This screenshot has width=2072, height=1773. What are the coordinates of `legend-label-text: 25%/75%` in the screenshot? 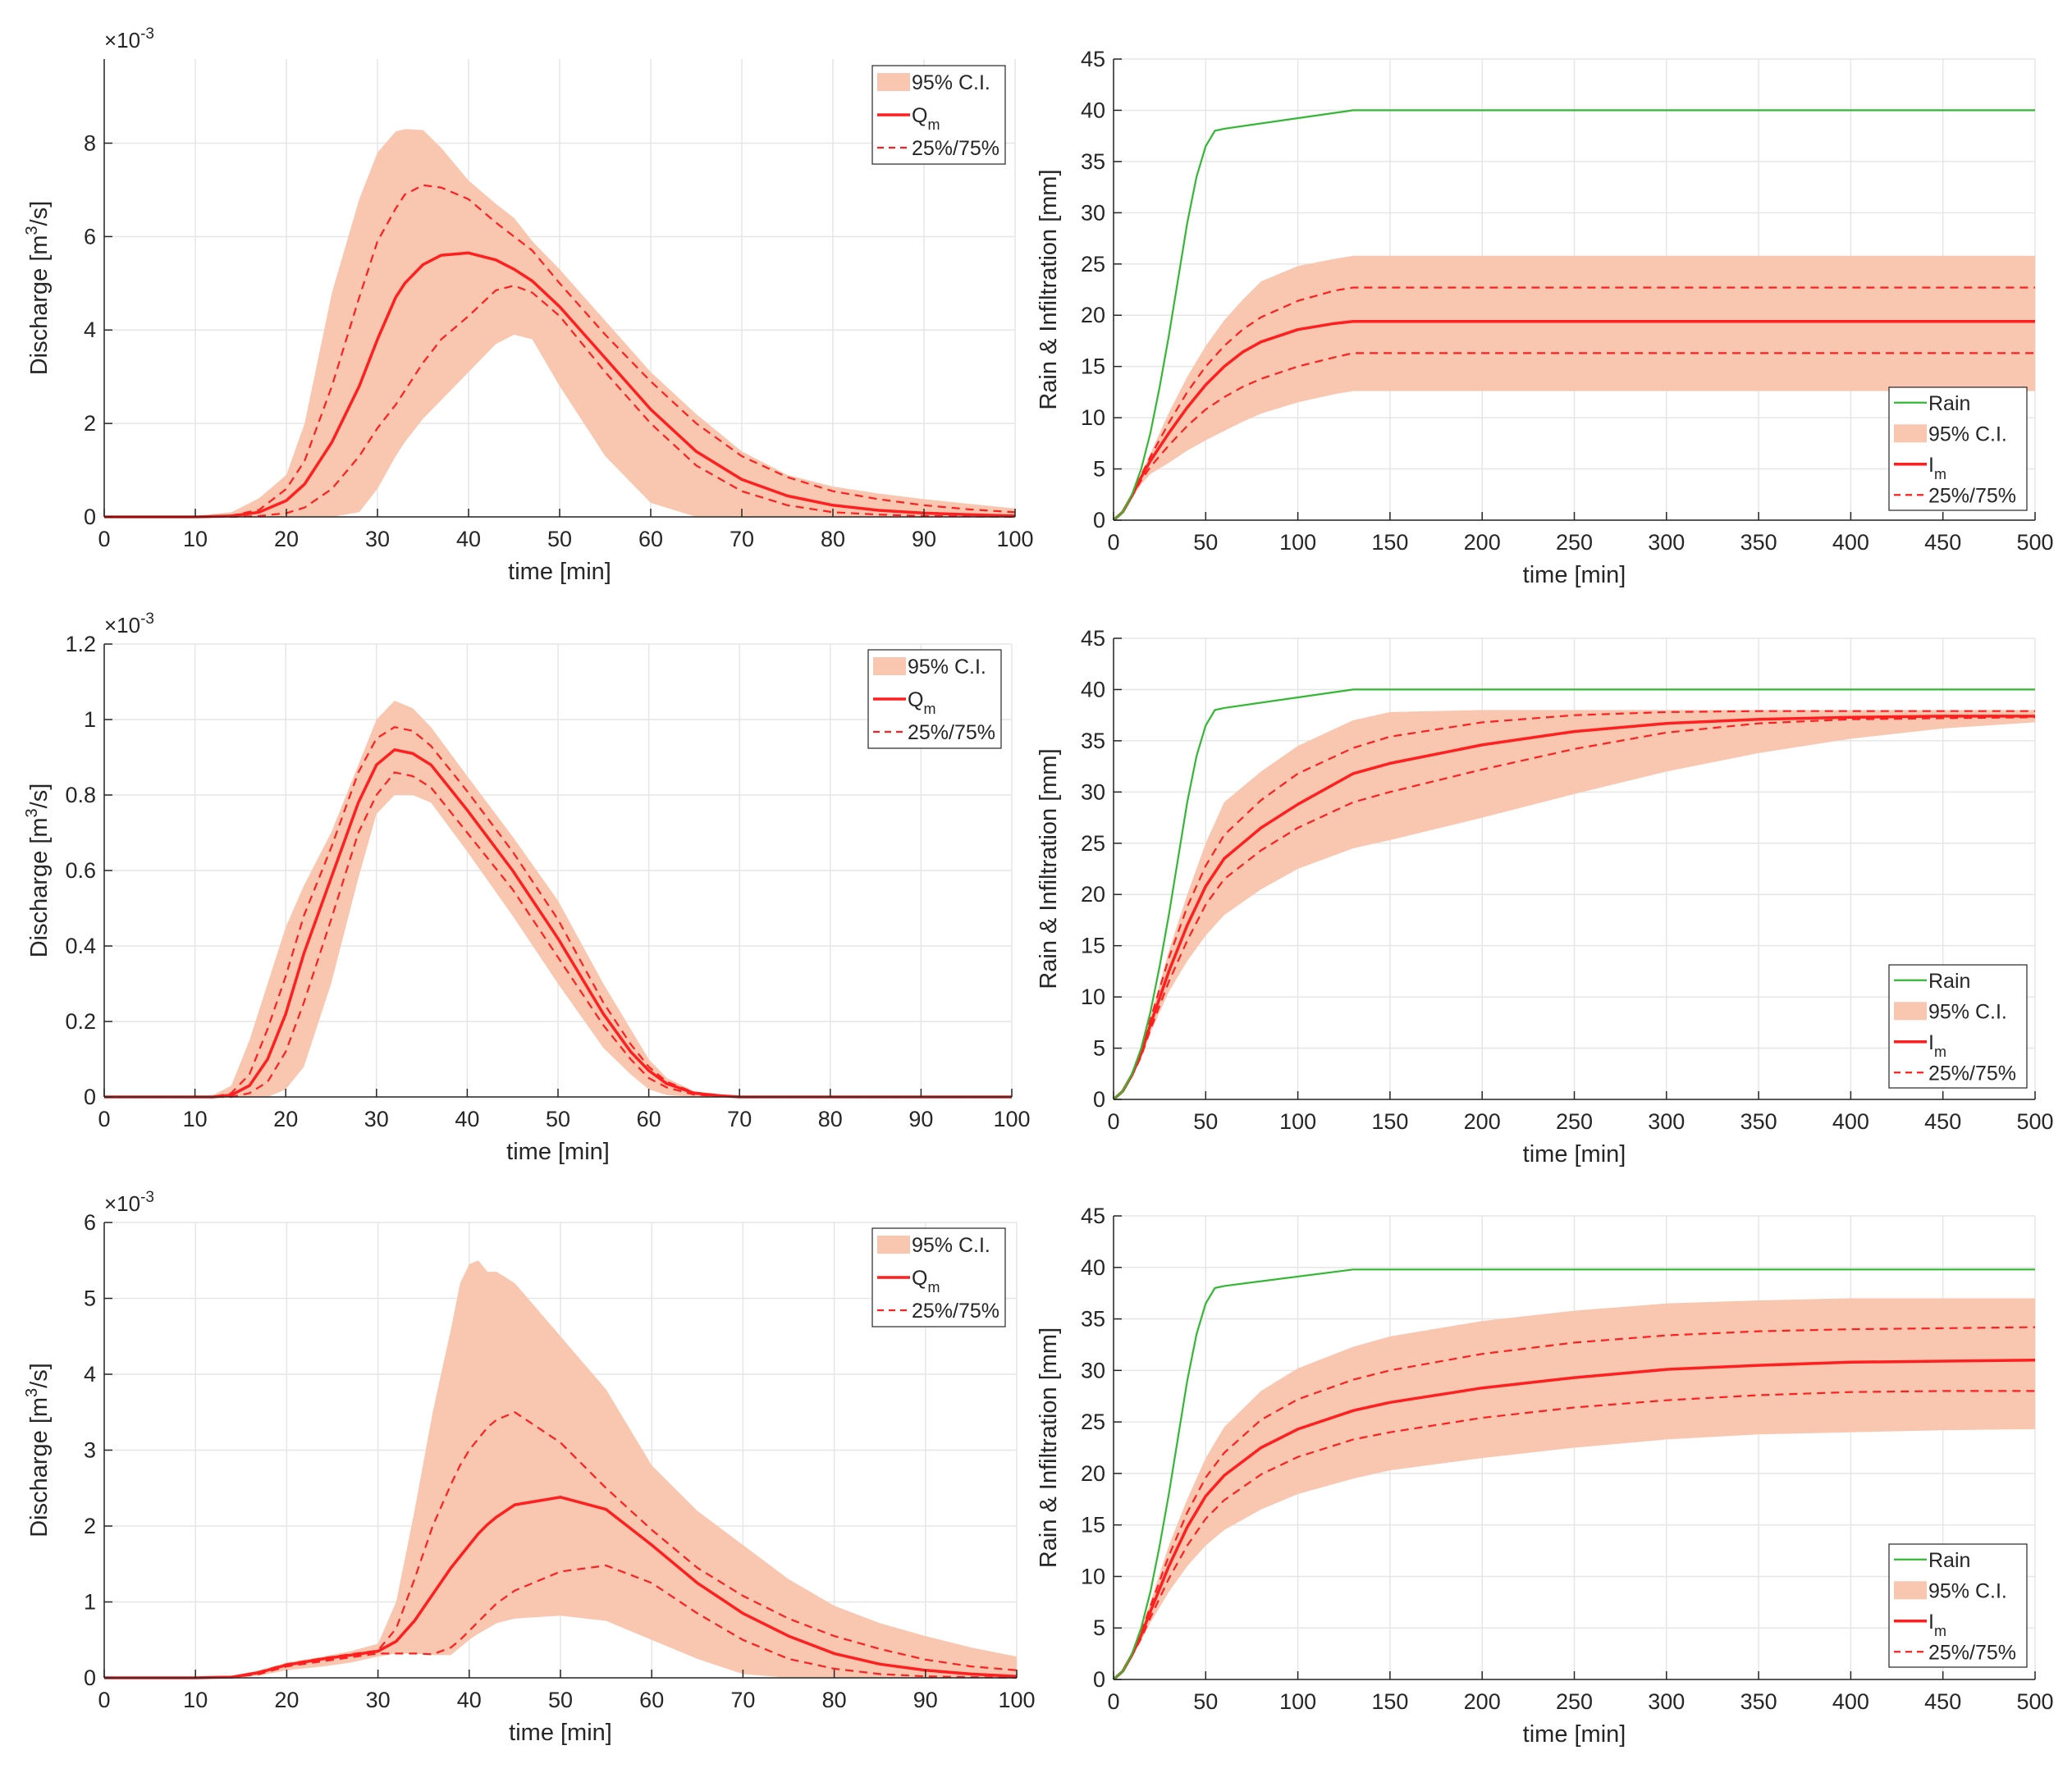 It's located at (951, 732).